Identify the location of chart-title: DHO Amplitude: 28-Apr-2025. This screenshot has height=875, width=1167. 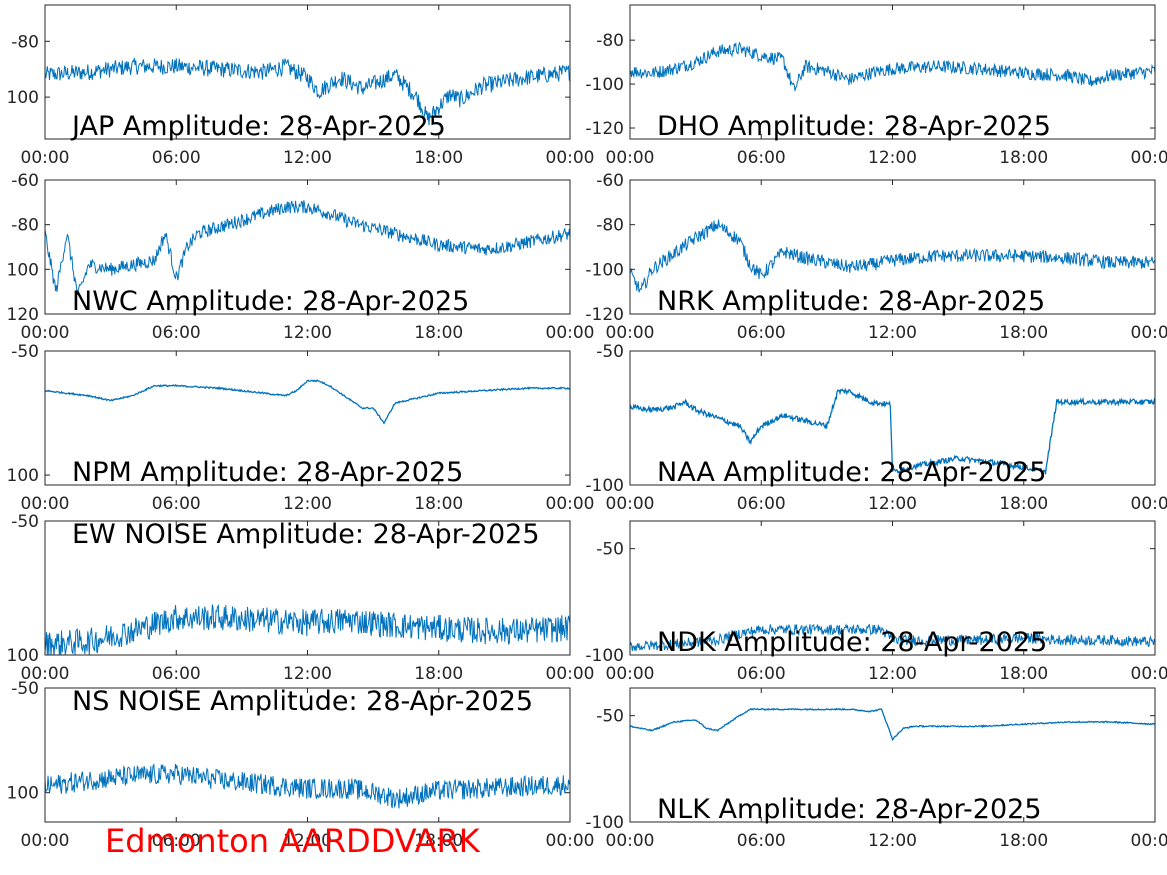
(854, 126).